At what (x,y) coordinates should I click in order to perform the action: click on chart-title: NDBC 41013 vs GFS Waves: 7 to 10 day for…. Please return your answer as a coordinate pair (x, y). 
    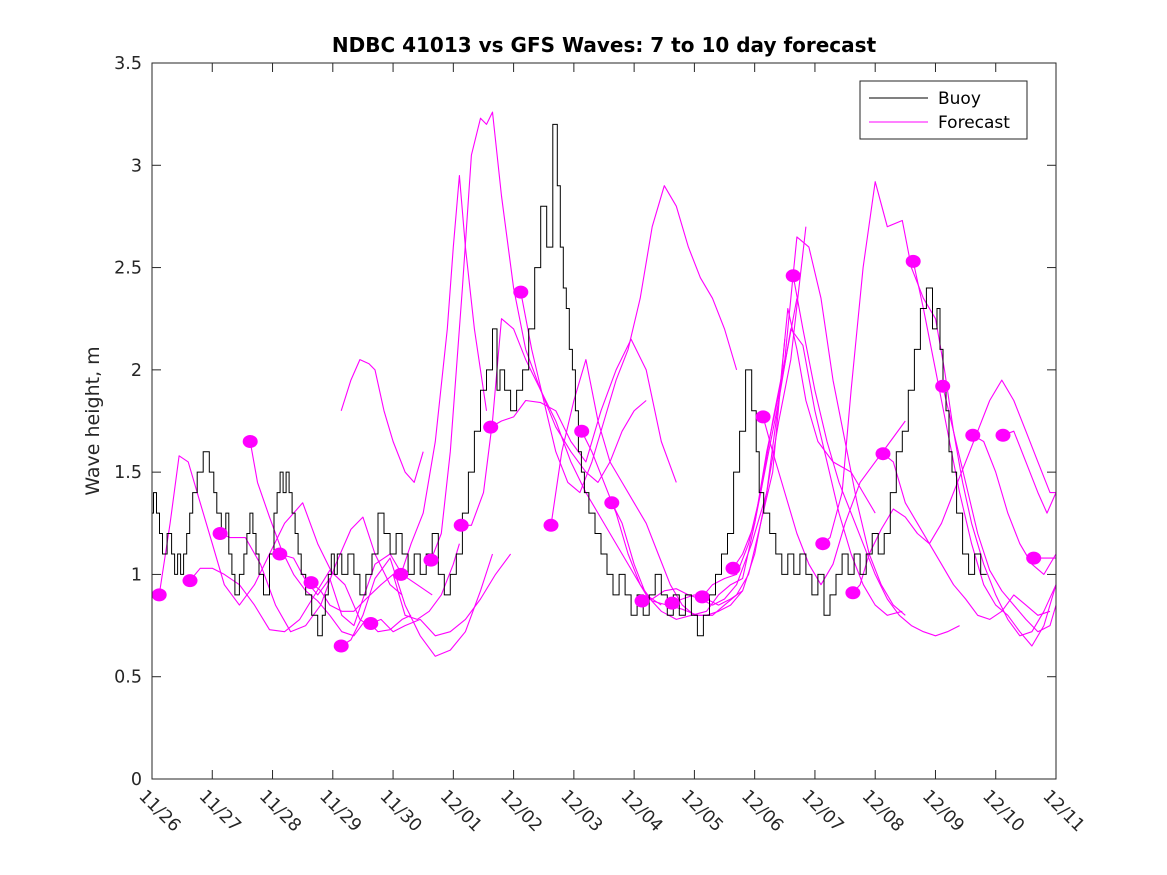
    Looking at the image, I should click on (604, 45).